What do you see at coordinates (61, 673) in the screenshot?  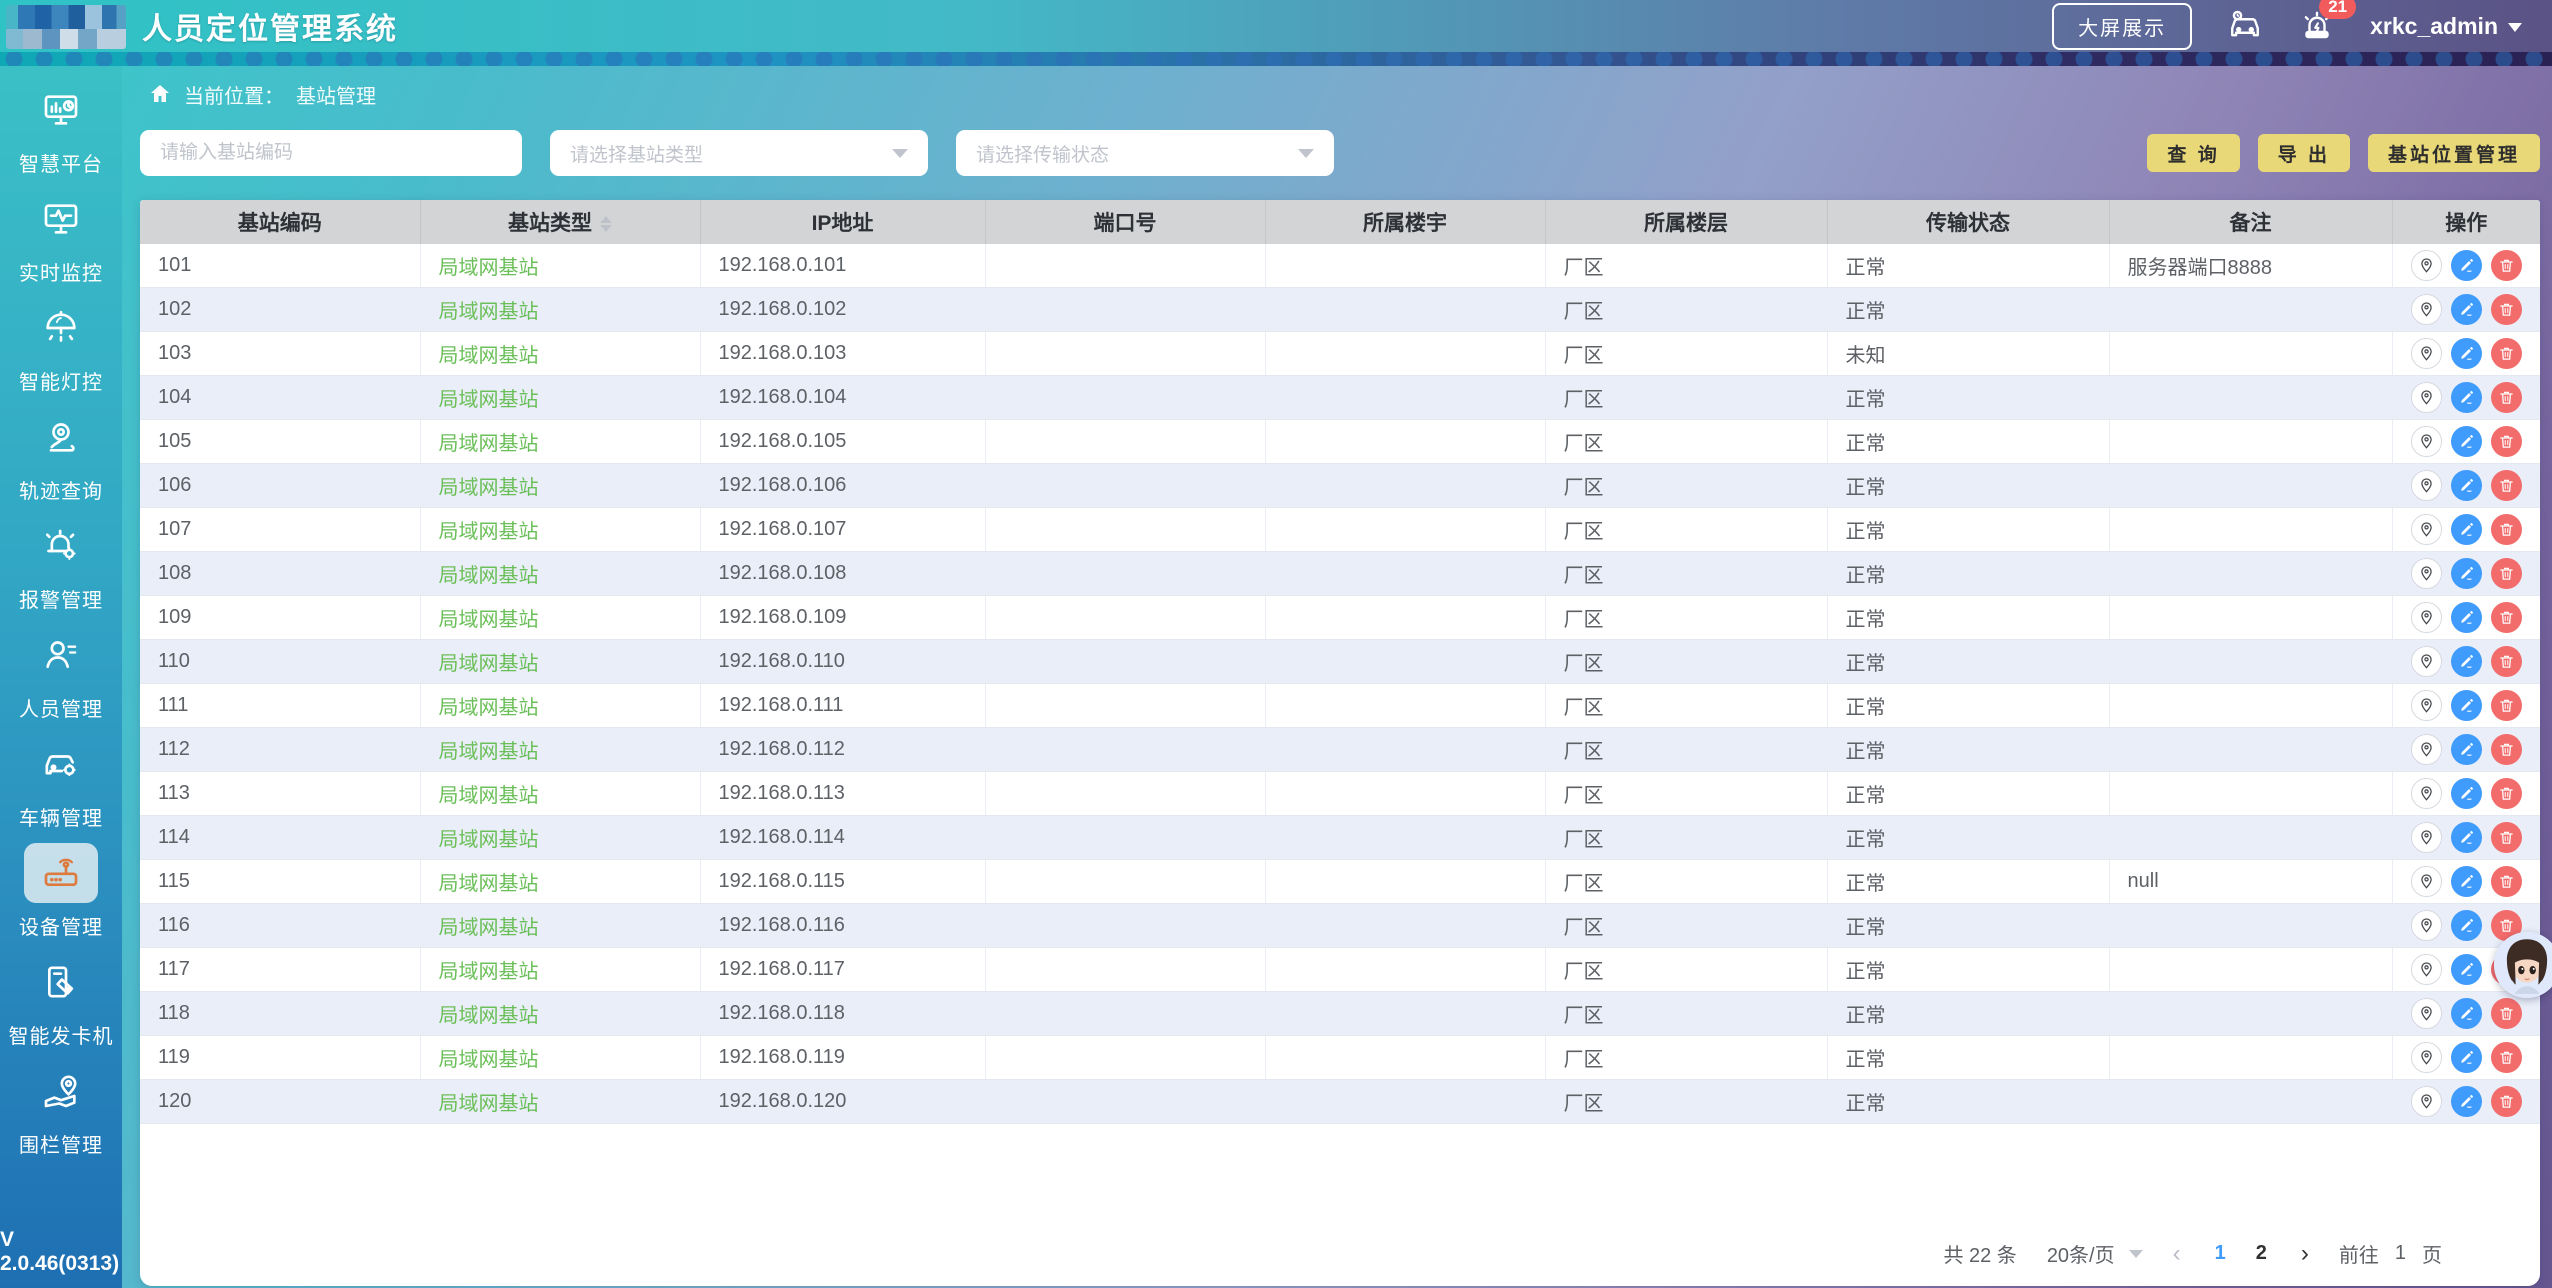 I see `sidebar-item-personnel-manage: 人员管理` at bounding box center [61, 673].